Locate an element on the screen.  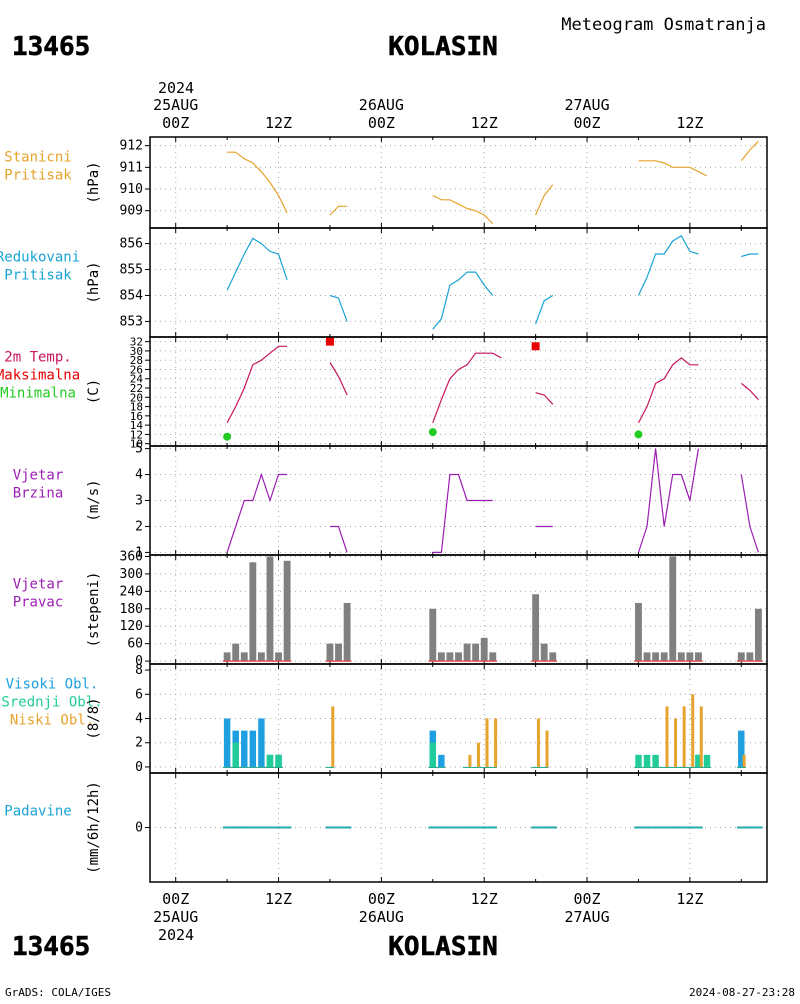
y-tick-label: 909 is located at coordinates (131, 211).